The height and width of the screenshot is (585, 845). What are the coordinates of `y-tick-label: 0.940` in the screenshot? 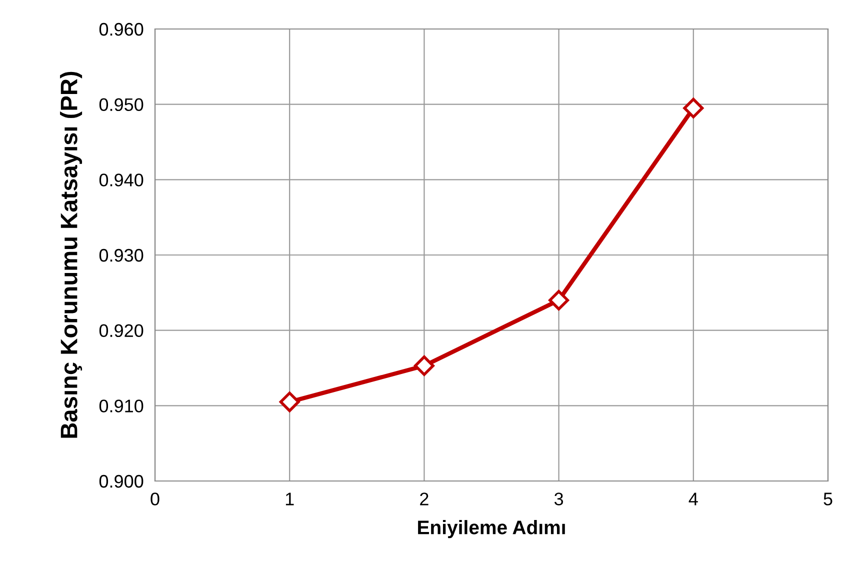 It's located at (121, 180).